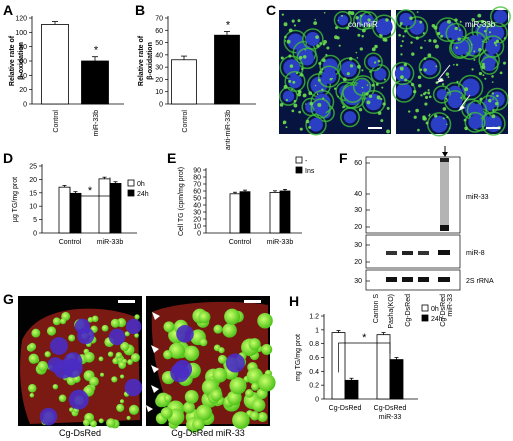 The height and width of the screenshot is (441, 513). What do you see at coordinates (298, 357) in the screenshot?
I see `y-axis-label: mg TG/mg prot` at bounding box center [298, 357].